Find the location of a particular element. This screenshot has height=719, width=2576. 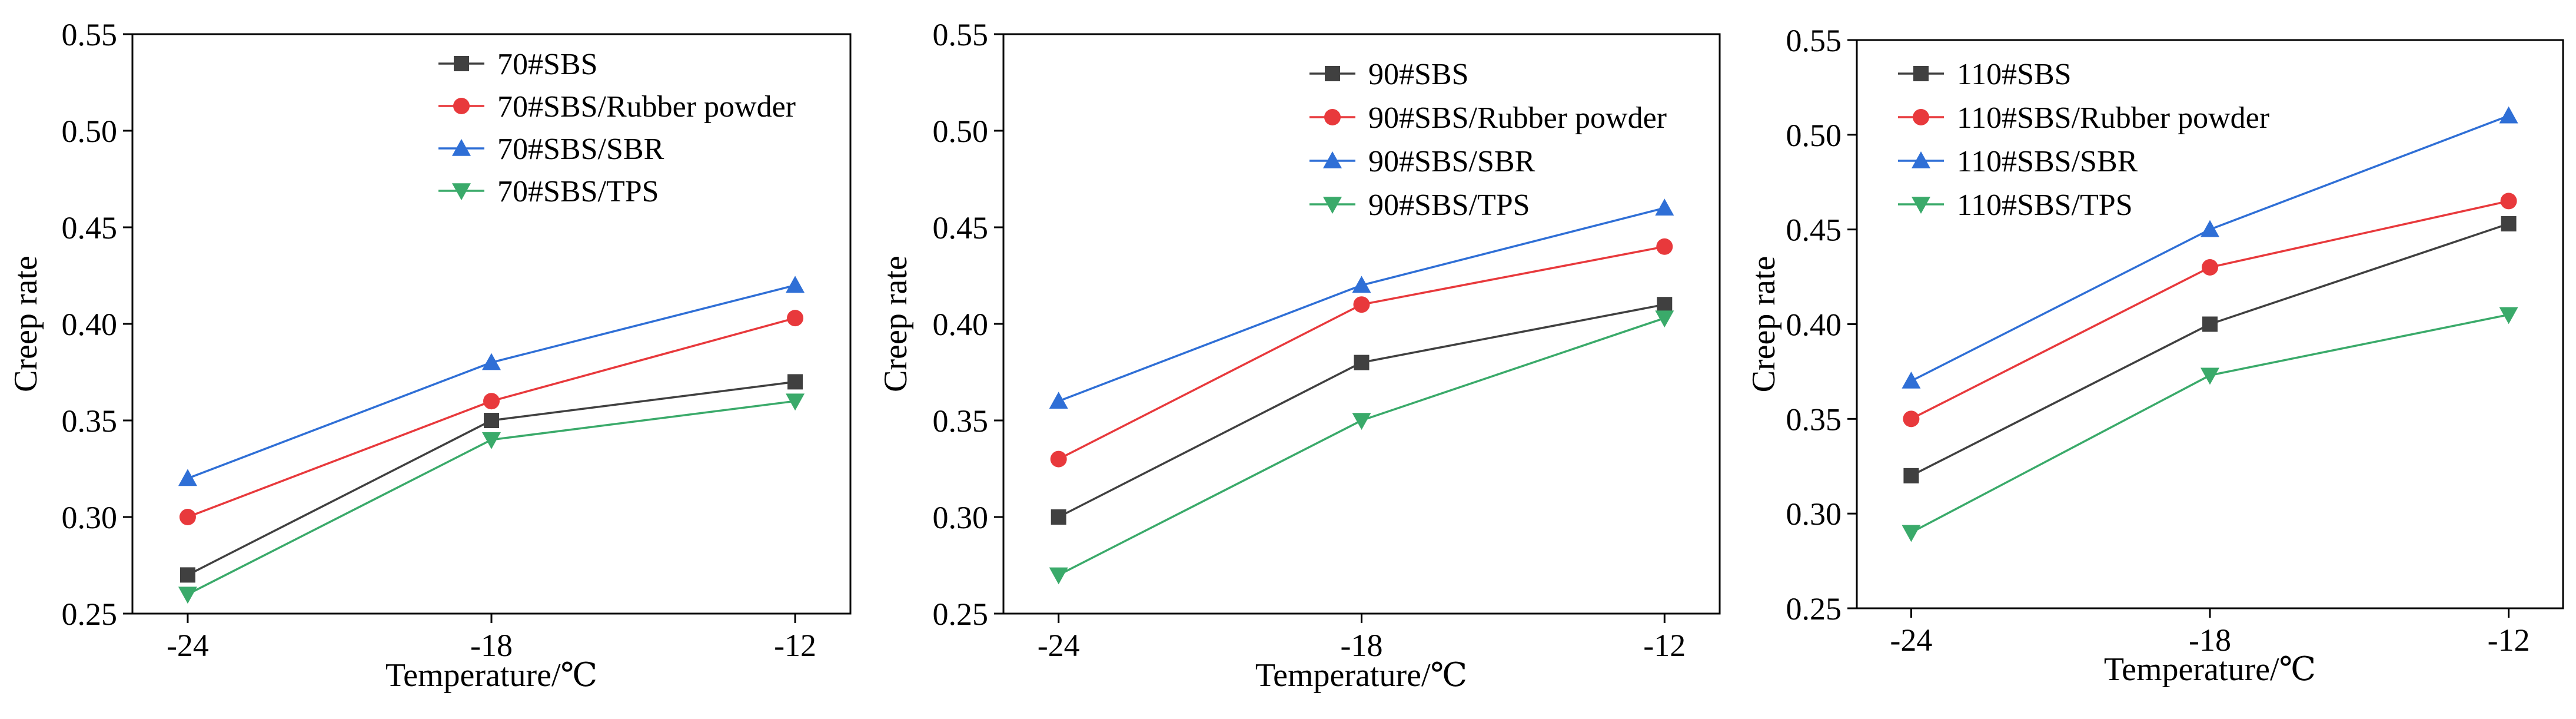

legend-entry: 90#SBS/TPS is located at coordinates (1419, 205).